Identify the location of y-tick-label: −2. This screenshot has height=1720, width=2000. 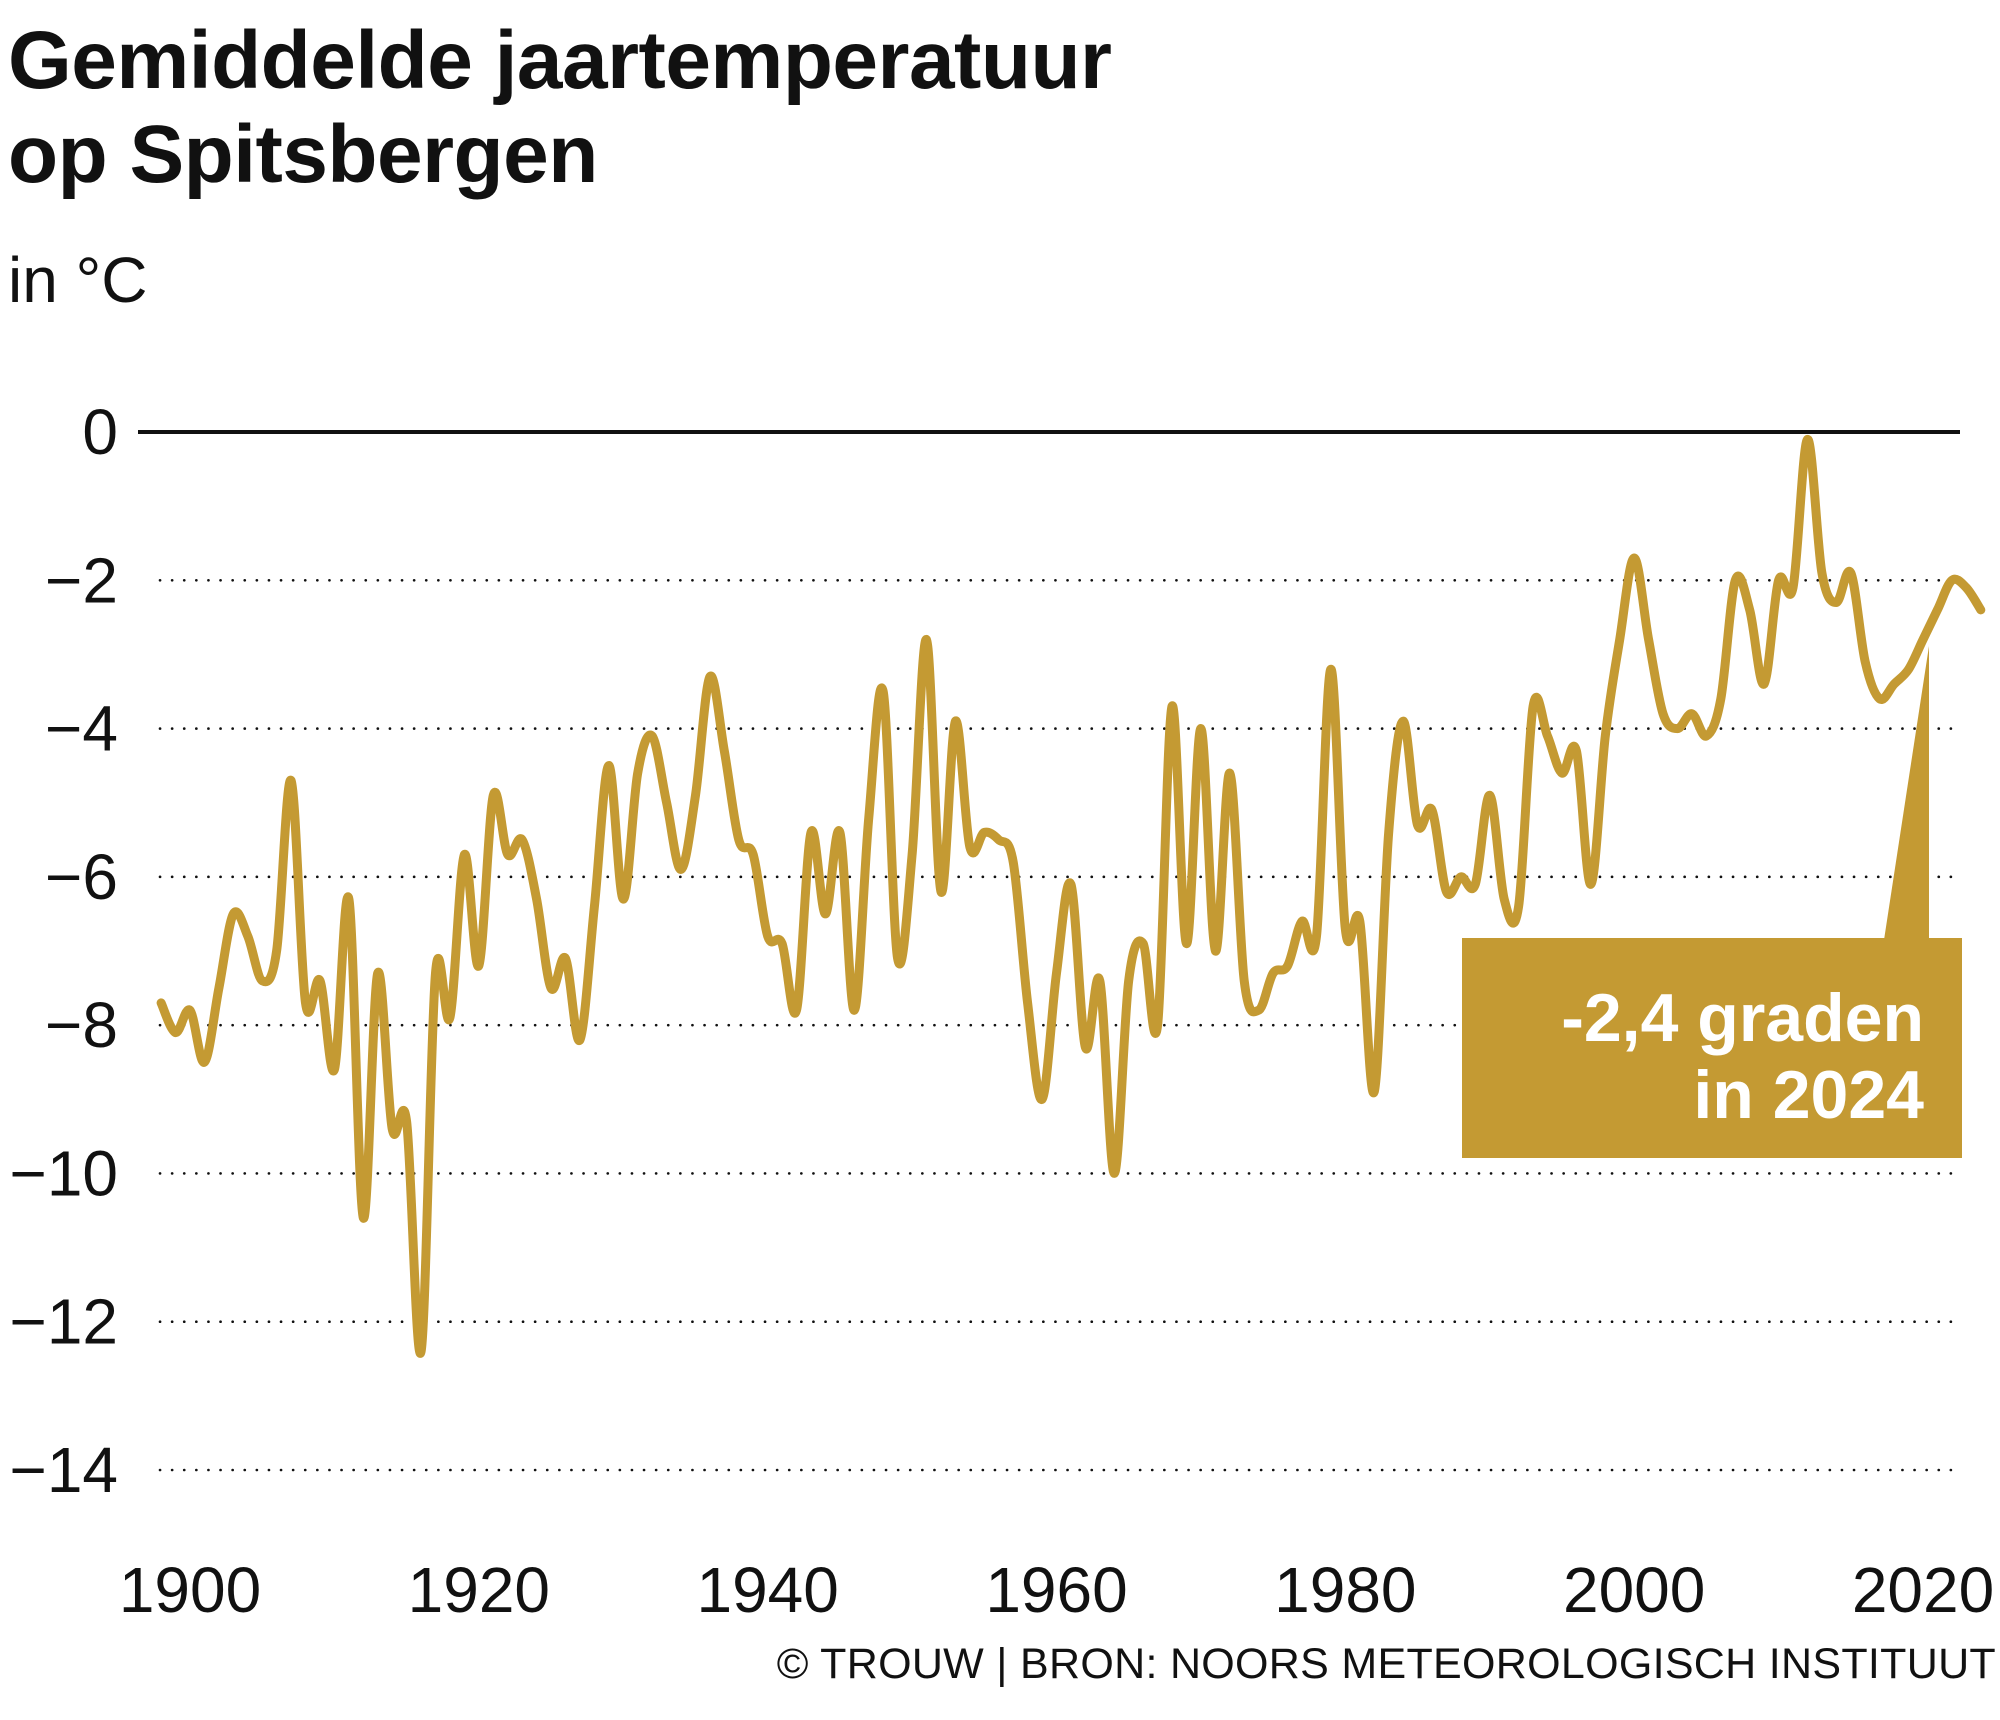
(81, 580).